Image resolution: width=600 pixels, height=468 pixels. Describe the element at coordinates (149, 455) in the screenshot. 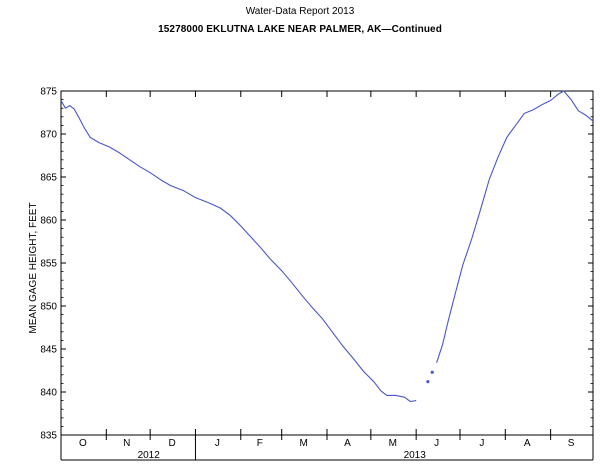

I see `x-year-label: 2012` at that location.